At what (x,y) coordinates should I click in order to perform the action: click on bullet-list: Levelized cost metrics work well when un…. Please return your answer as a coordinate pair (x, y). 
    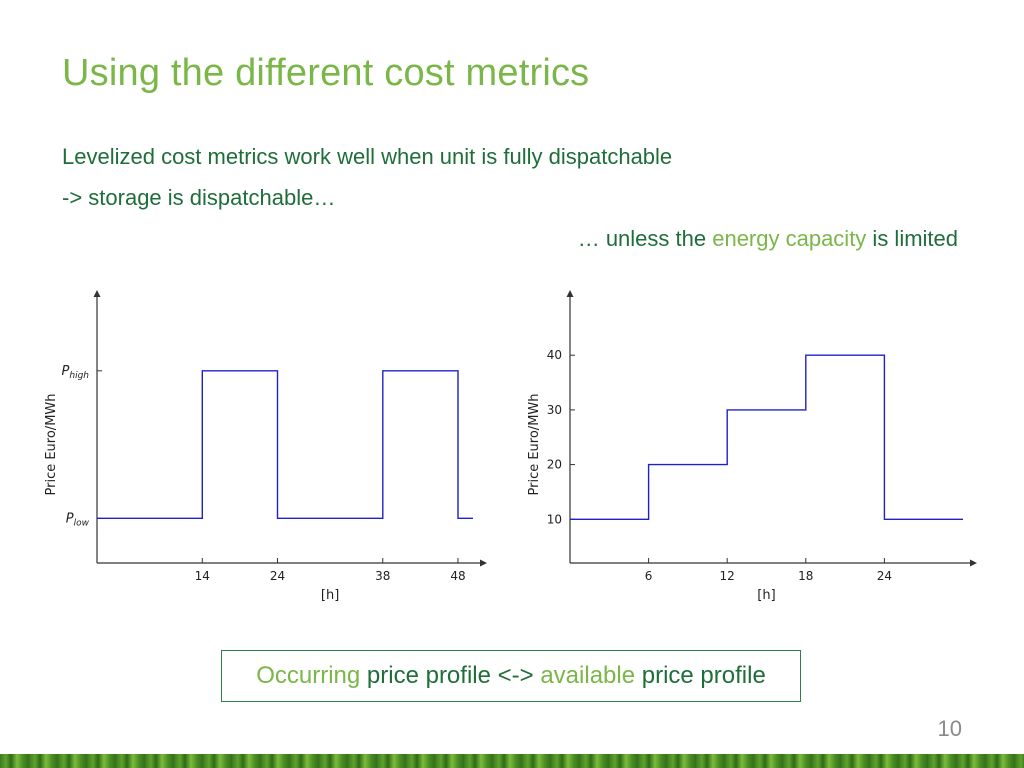
    Looking at the image, I should click on (512, 203).